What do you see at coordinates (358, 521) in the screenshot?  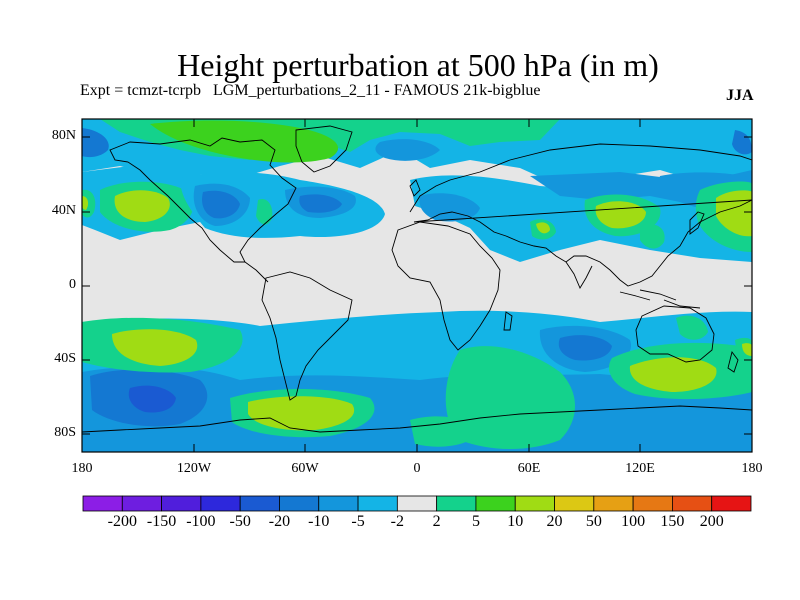 I see `colorbar-label: -5` at bounding box center [358, 521].